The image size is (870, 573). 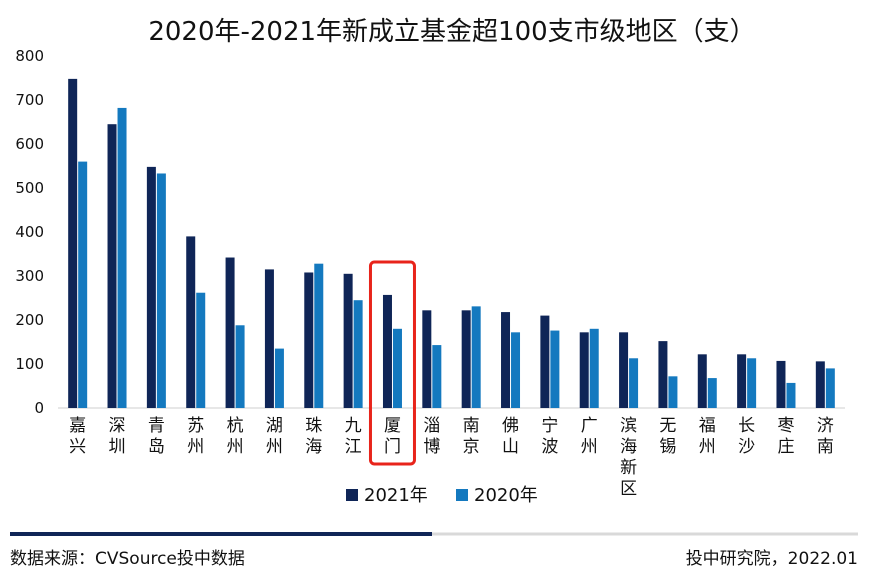 I want to click on highlight-box, so click(x=392, y=363).